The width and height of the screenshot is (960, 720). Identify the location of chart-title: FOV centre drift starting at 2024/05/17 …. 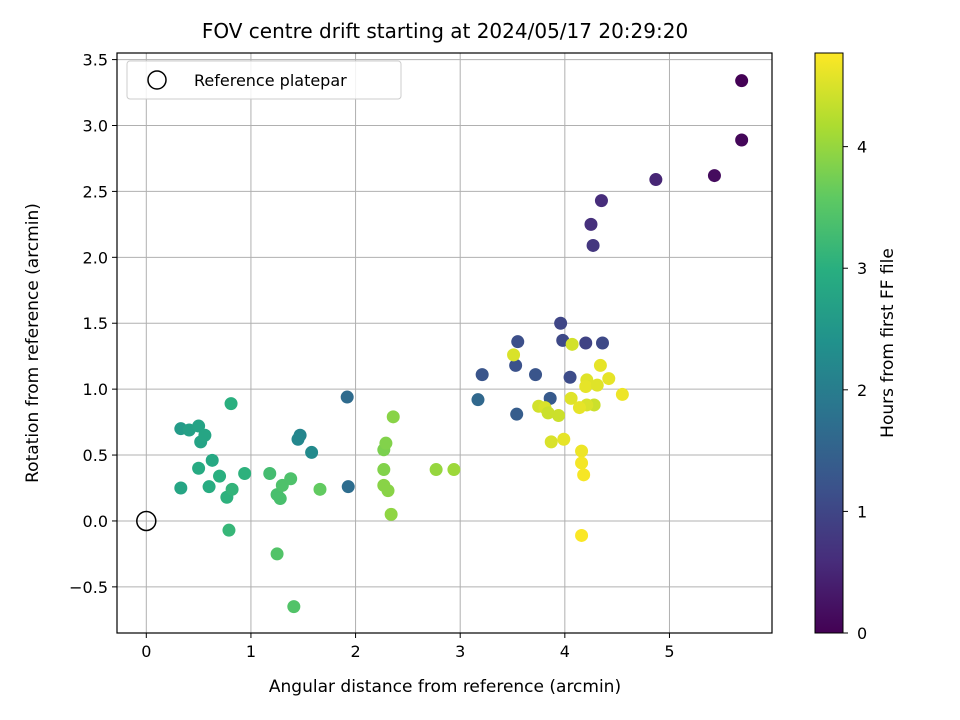
(445, 31).